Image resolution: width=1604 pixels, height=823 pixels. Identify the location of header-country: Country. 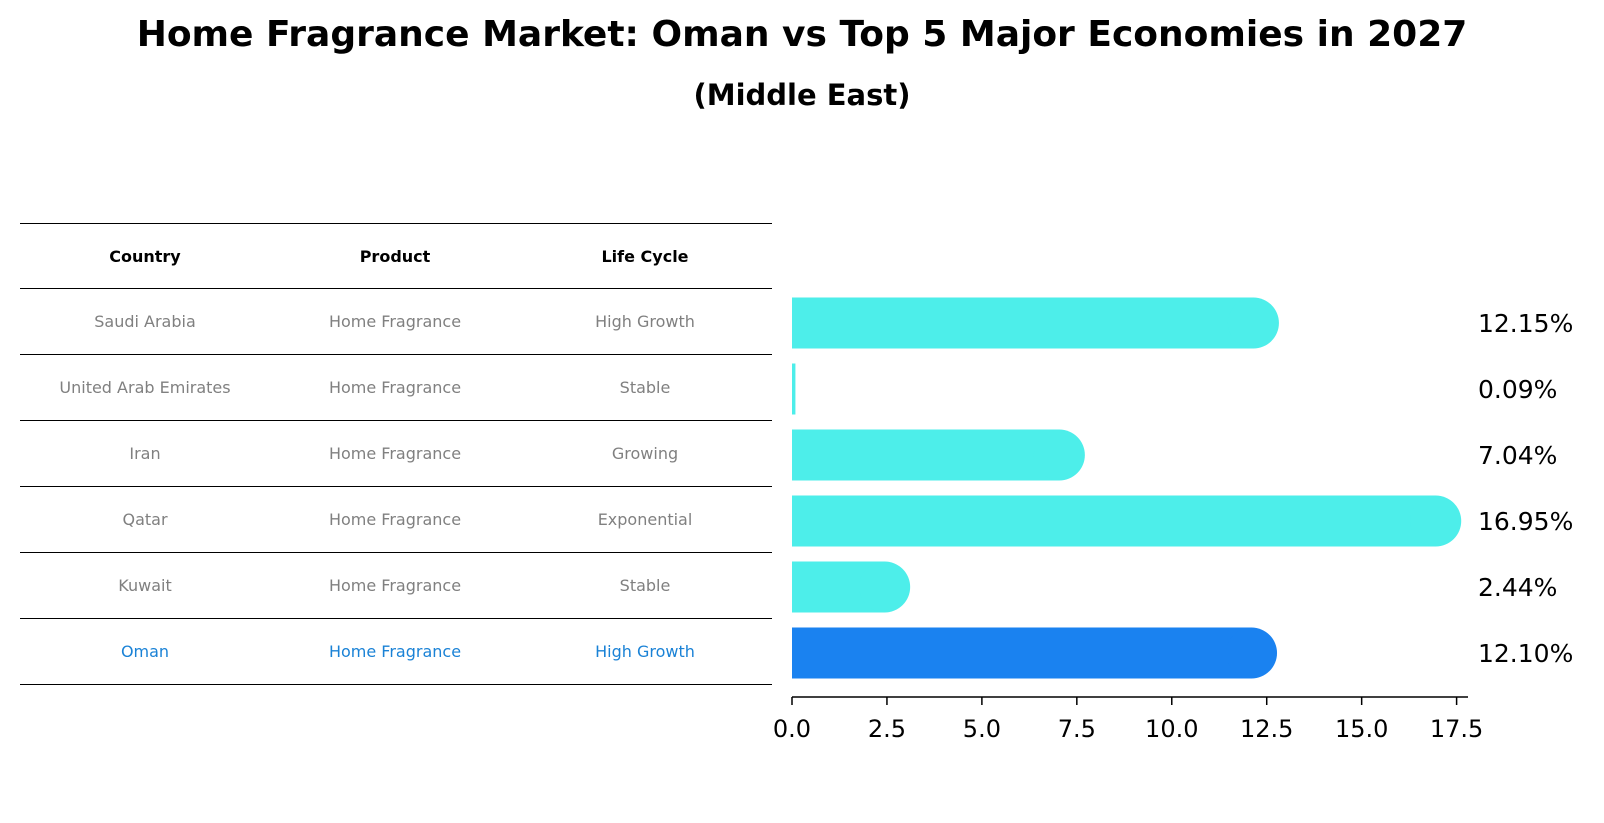
(145, 256).